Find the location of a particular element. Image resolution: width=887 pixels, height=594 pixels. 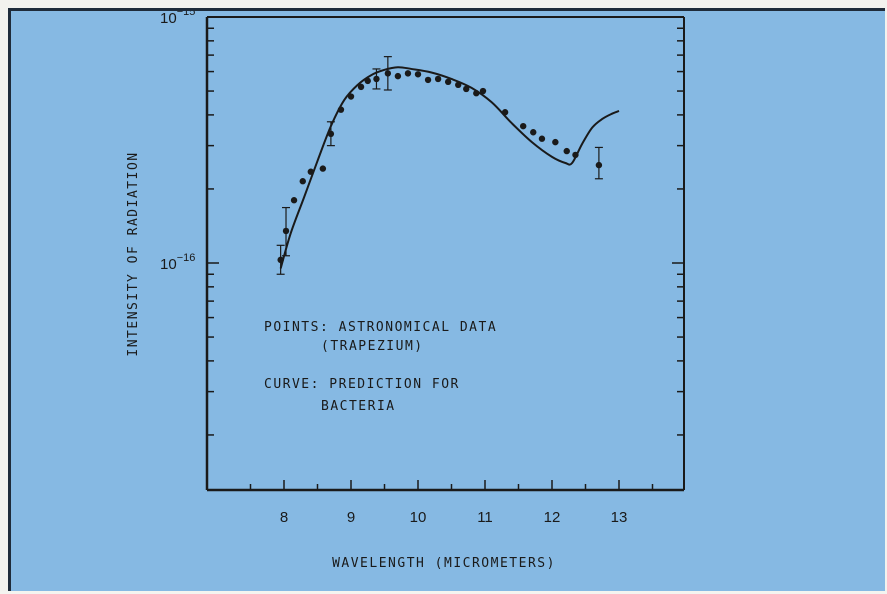

x-tick-label: 9 is located at coordinates (351, 517).